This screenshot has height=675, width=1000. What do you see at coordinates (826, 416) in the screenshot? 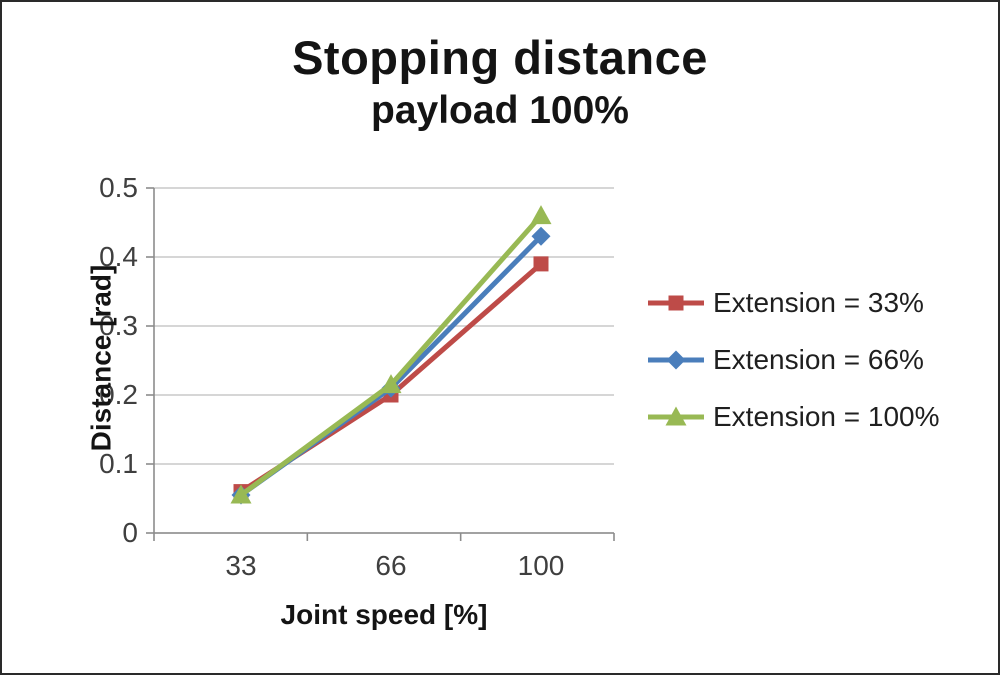
I see `legend-label: Extension = 100%` at bounding box center [826, 416].